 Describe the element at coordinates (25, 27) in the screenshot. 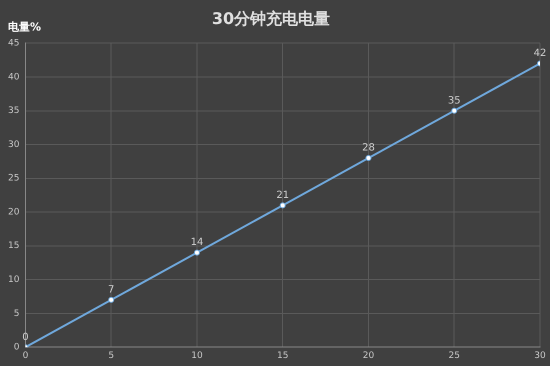

I see `y-axis-title: 电量%` at that location.